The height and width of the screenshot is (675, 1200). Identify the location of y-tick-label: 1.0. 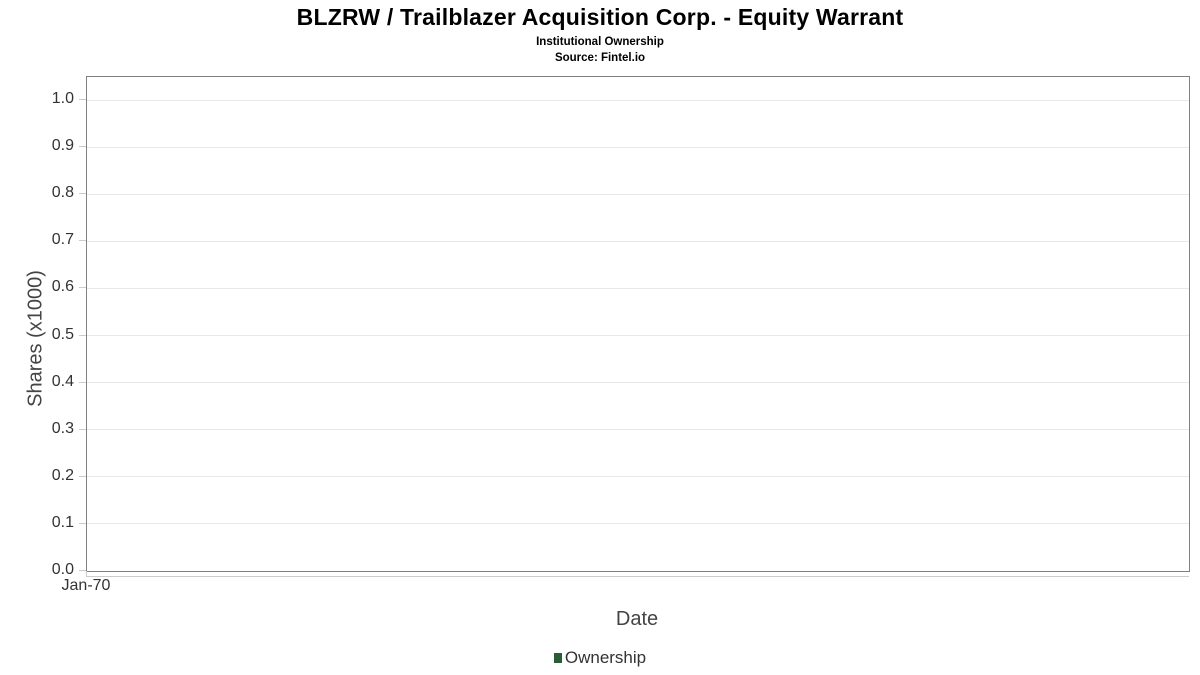
(62, 98).